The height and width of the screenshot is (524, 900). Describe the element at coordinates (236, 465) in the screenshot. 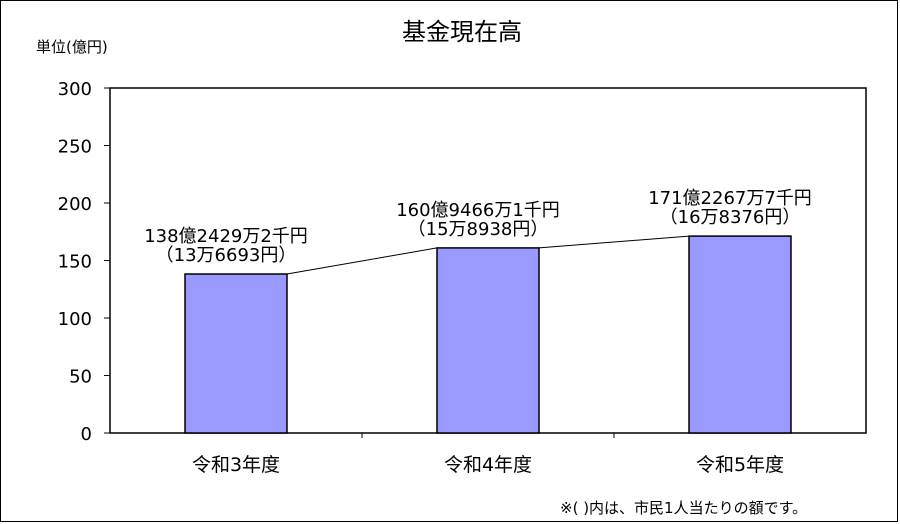

I see `x-tick-label: 令和3年度` at that location.